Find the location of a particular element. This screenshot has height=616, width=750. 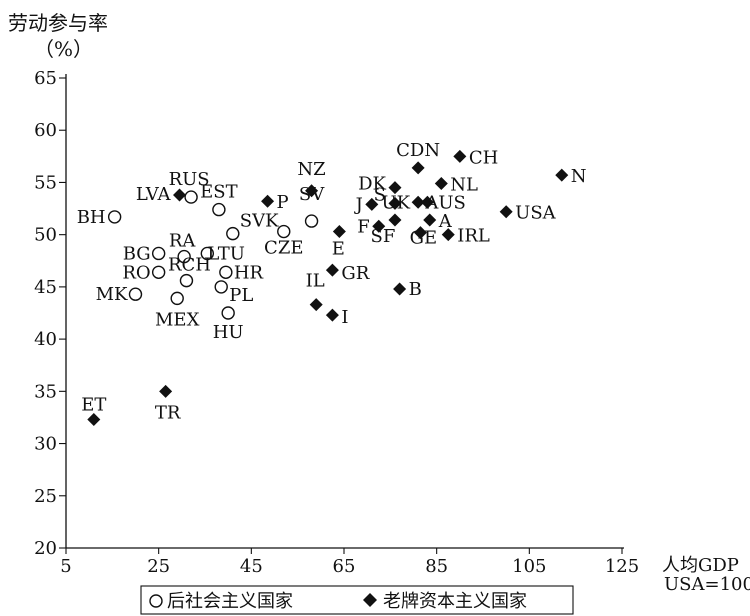

point-label-hr: HR is located at coordinates (249, 272).